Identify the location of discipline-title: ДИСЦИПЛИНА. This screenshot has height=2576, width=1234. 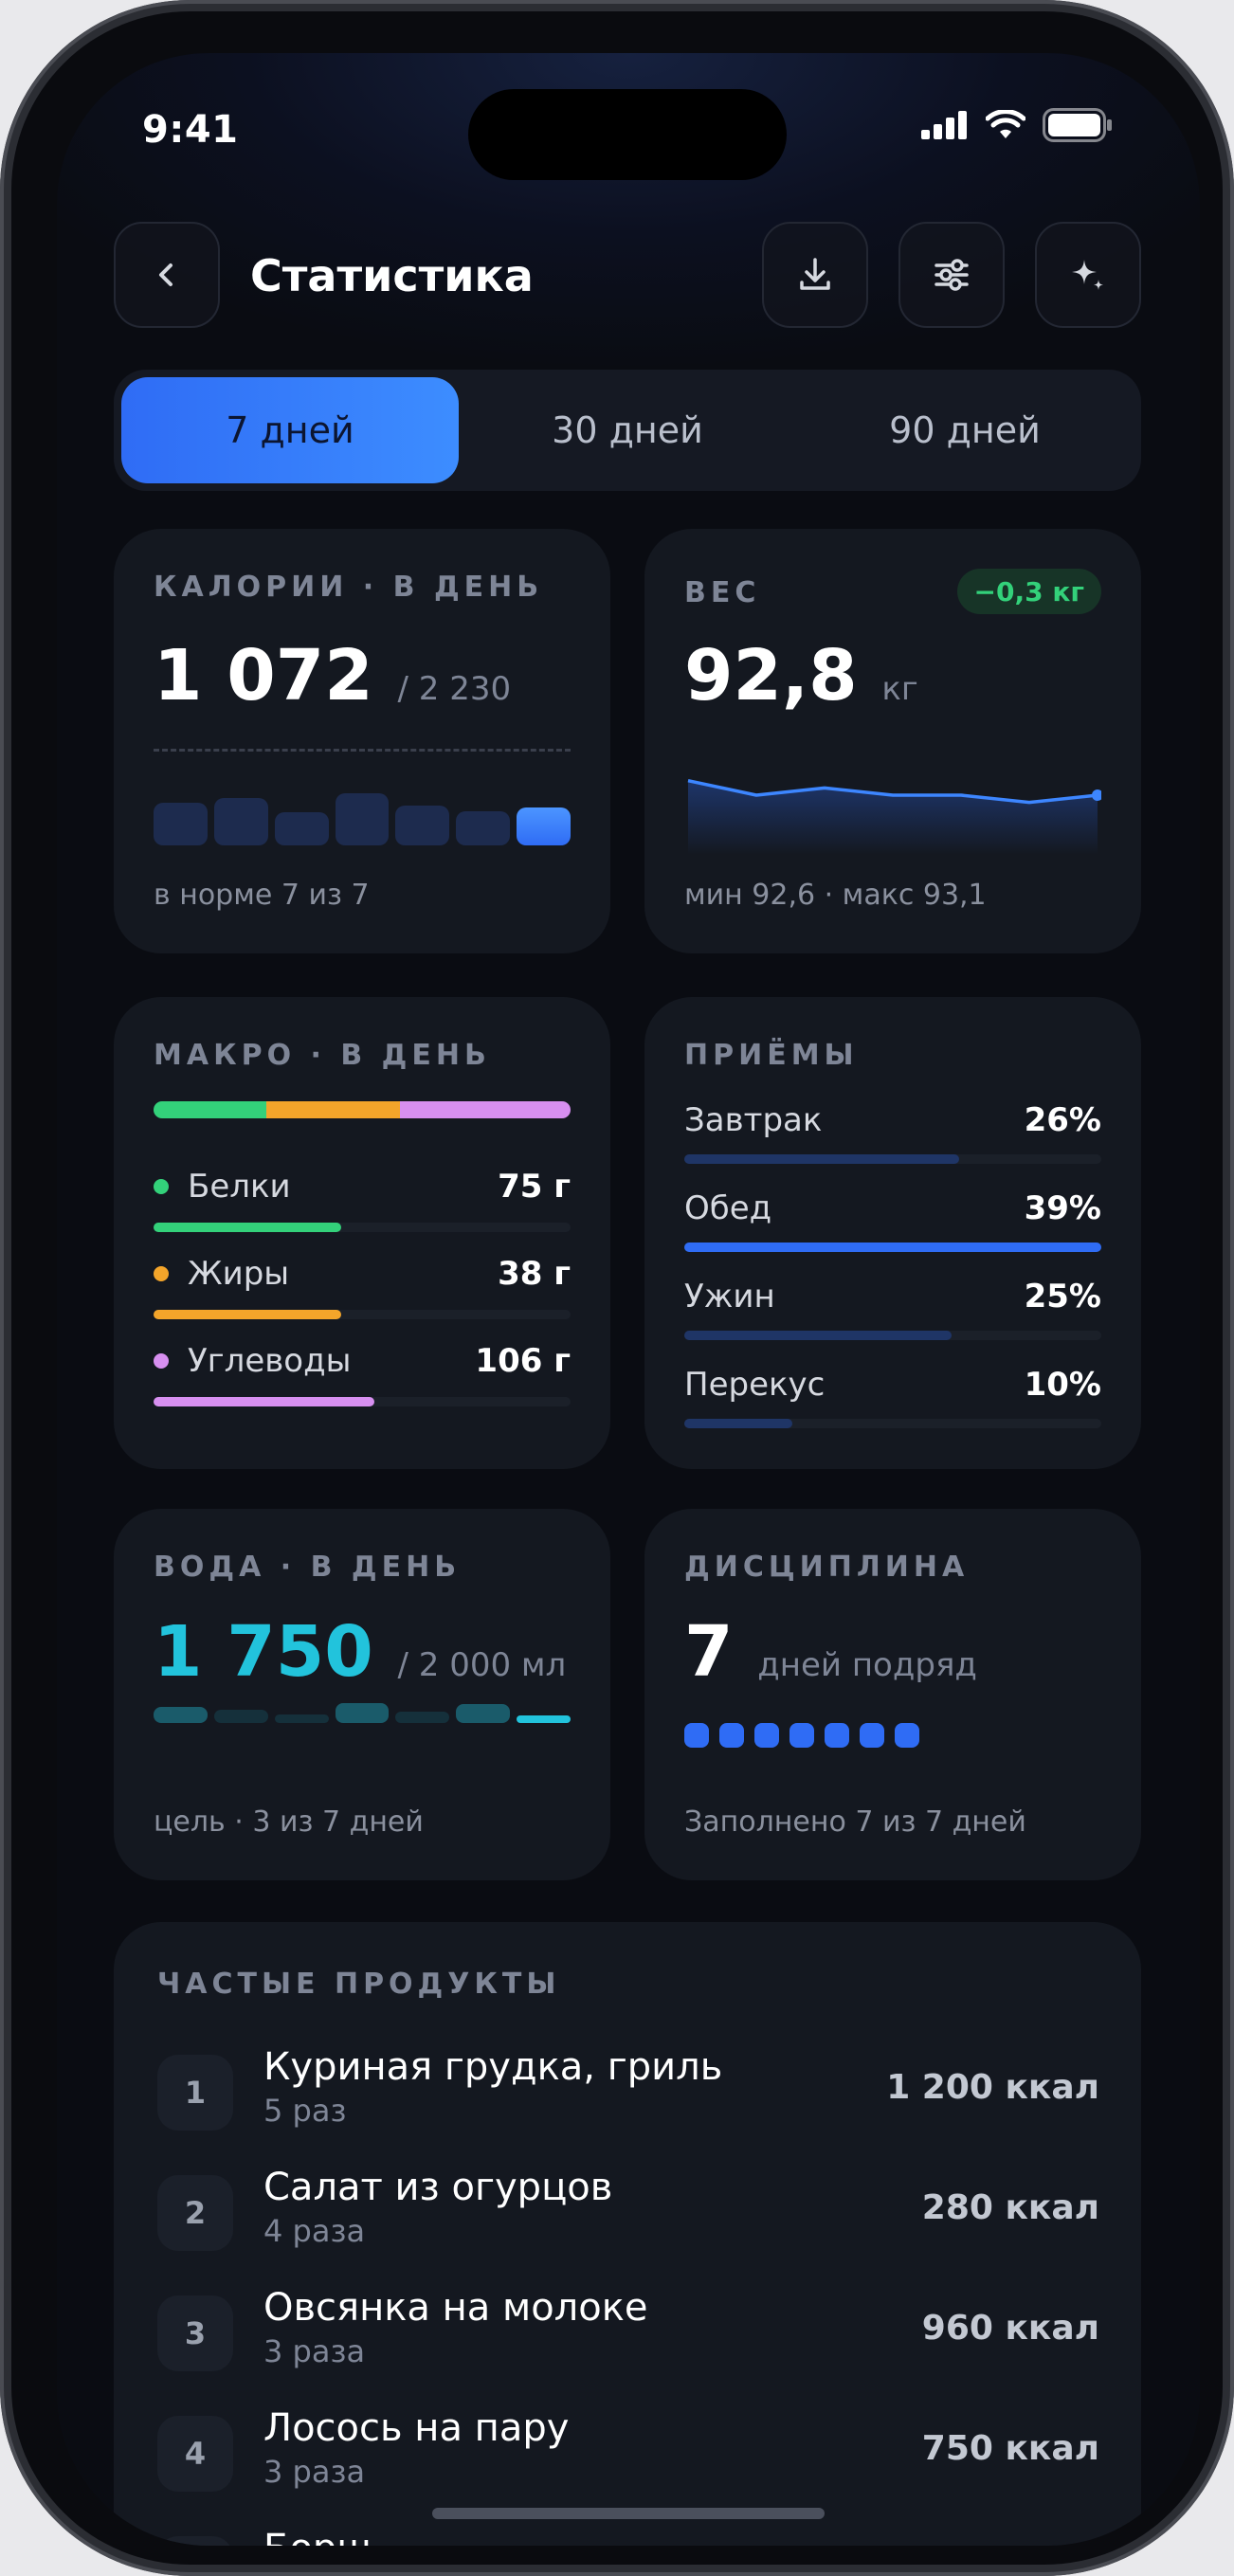
(827, 1567).